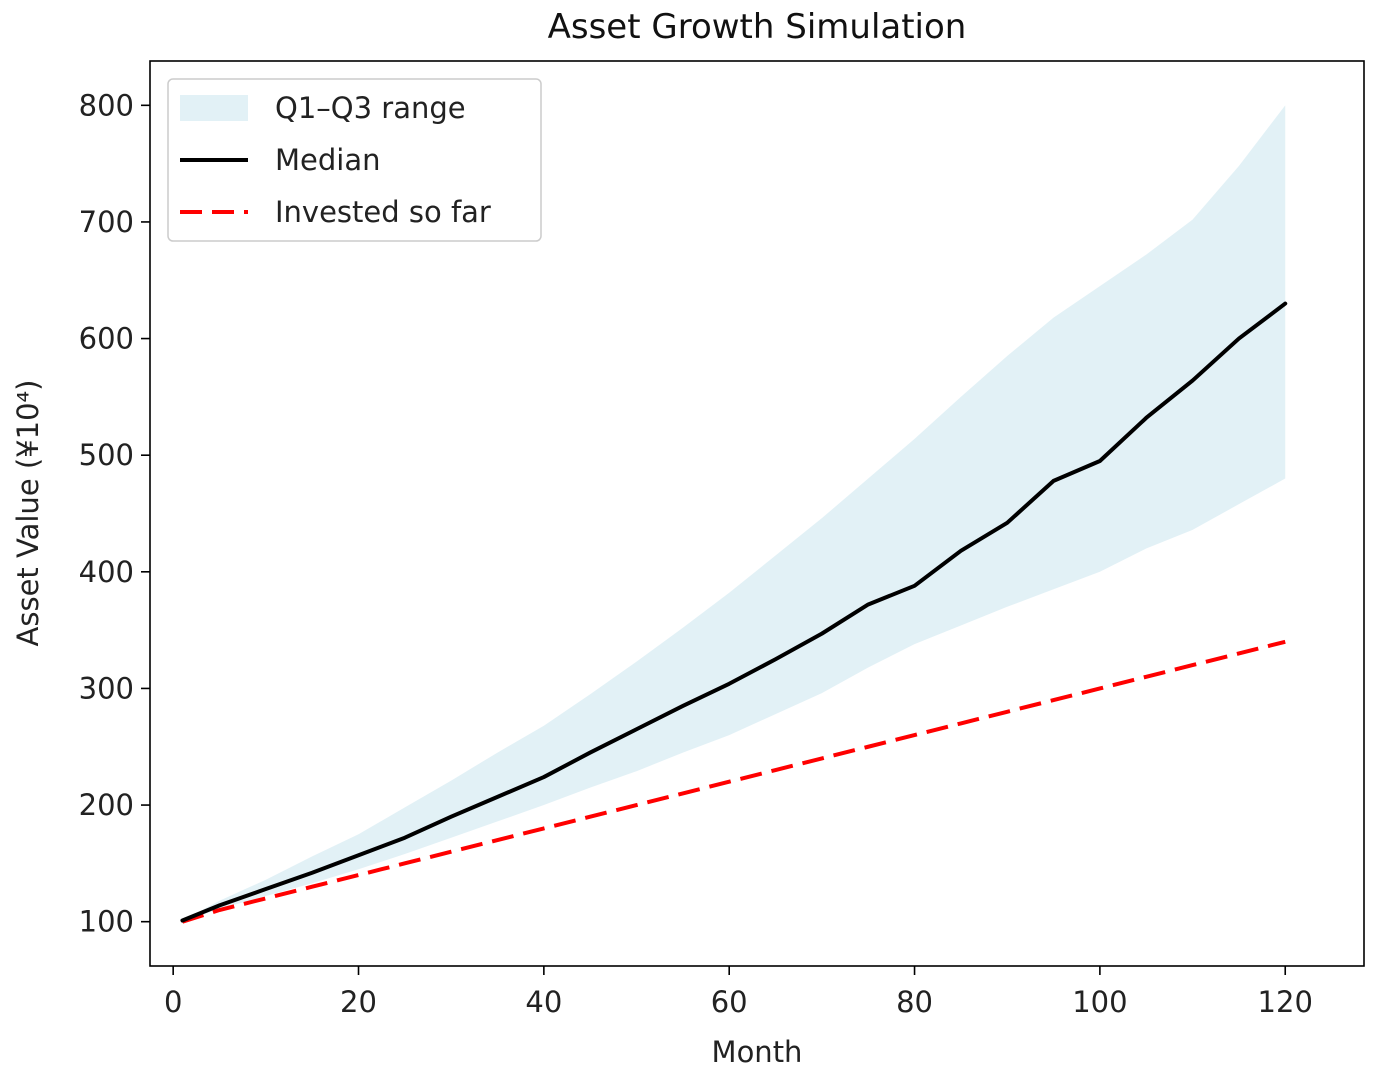 Image resolution: width=1378 pixels, height=1078 pixels. I want to click on chart-title: Asset Growth Simulation, so click(757, 27).